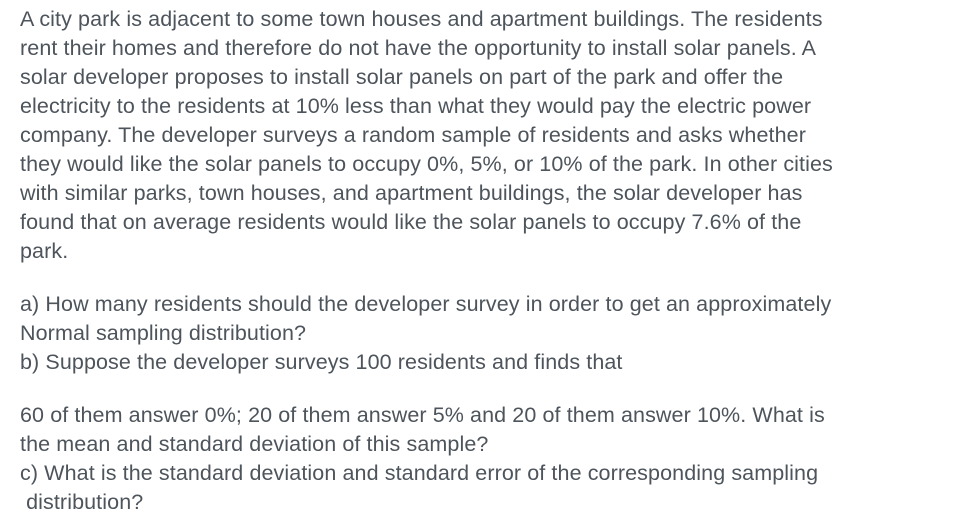 The height and width of the screenshot is (528, 972). I want to click on text-line: distribution?, so click(82, 502).